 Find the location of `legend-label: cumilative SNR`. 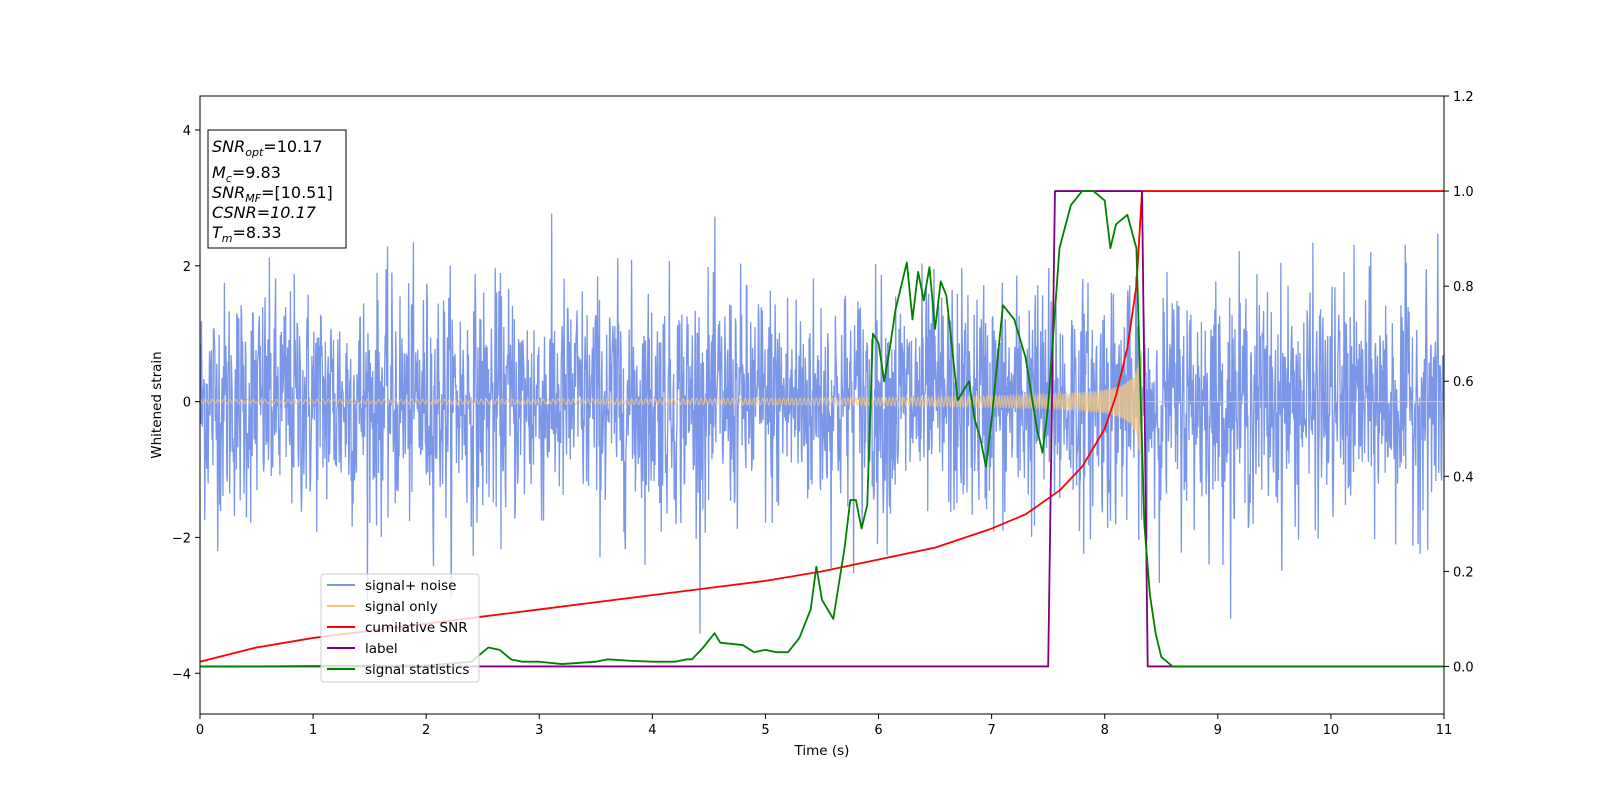

legend-label: cumilative SNR is located at coordinates (416, 628).